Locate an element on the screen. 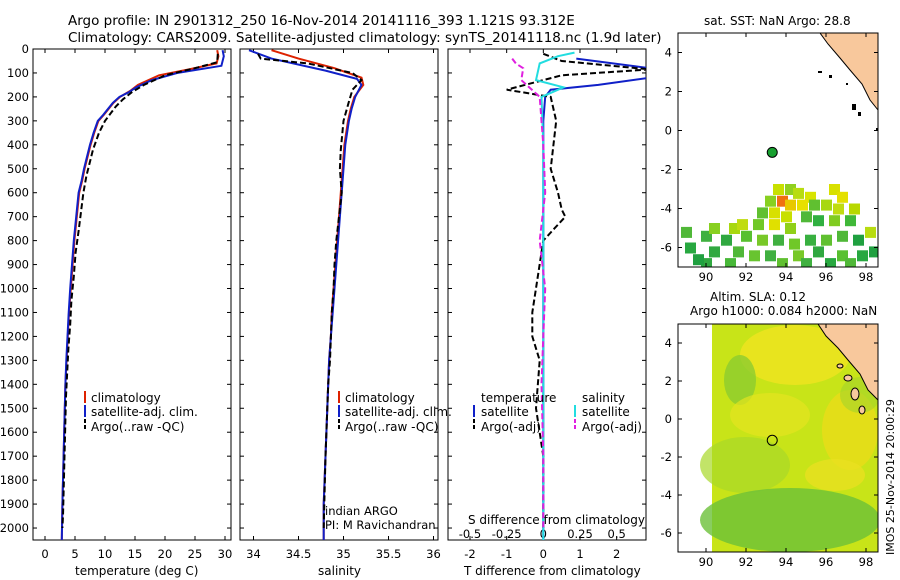  temperature-tick-label: 25 is located at coordinates (195, 554).